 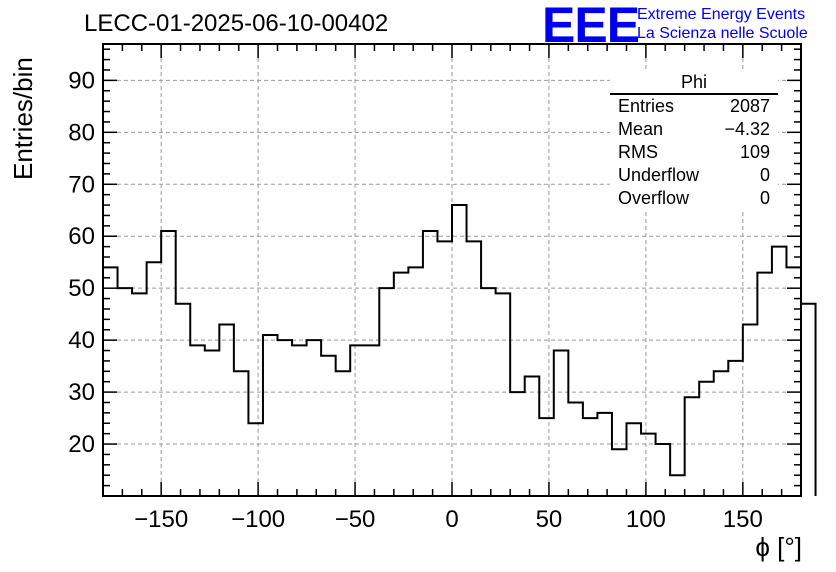 What do you see at coordinates (694, 129) in the screenshot?
I see `stats-row-mean: Mean −4.32` at bounding box center [694, 129].